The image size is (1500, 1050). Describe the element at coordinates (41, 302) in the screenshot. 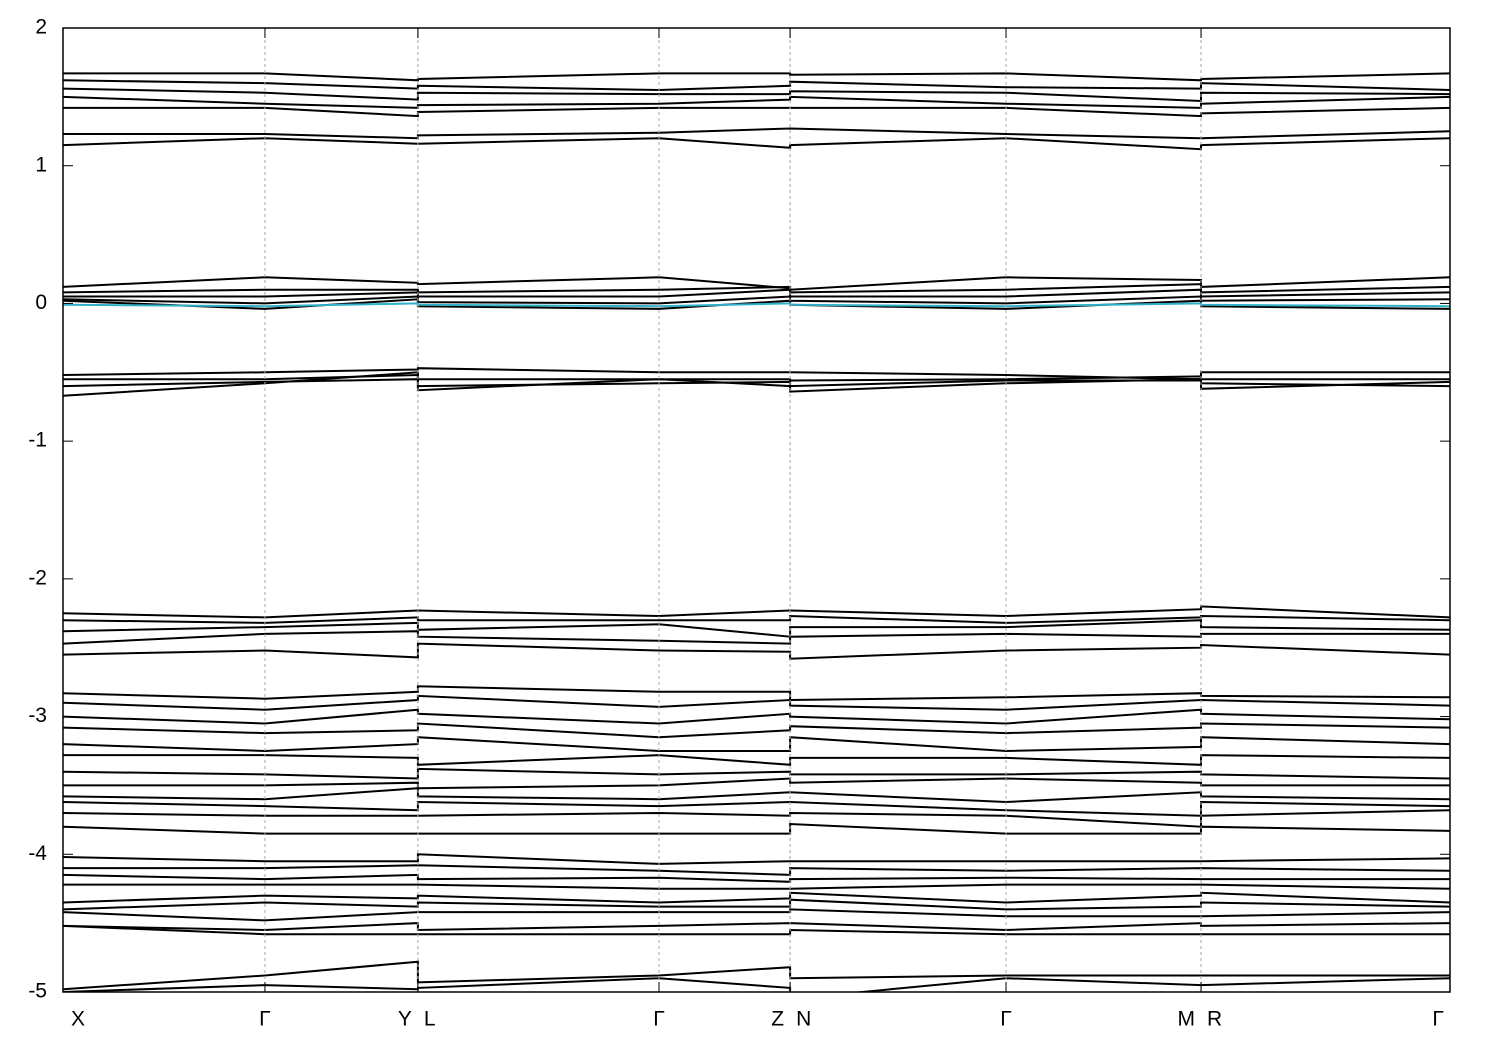

I see `y-tick-label: 0` at that location.